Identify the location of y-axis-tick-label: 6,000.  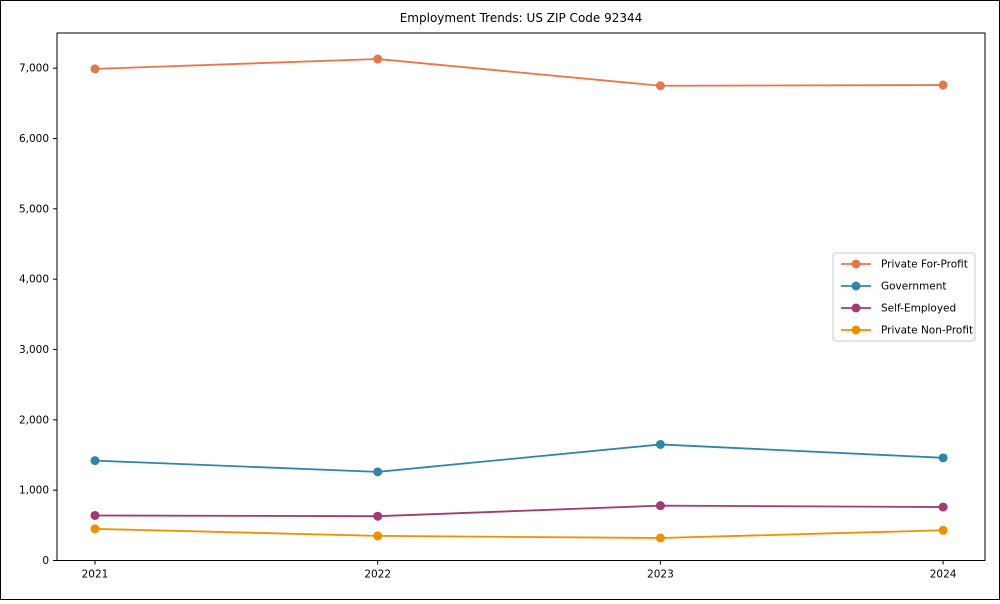
(34, 139).